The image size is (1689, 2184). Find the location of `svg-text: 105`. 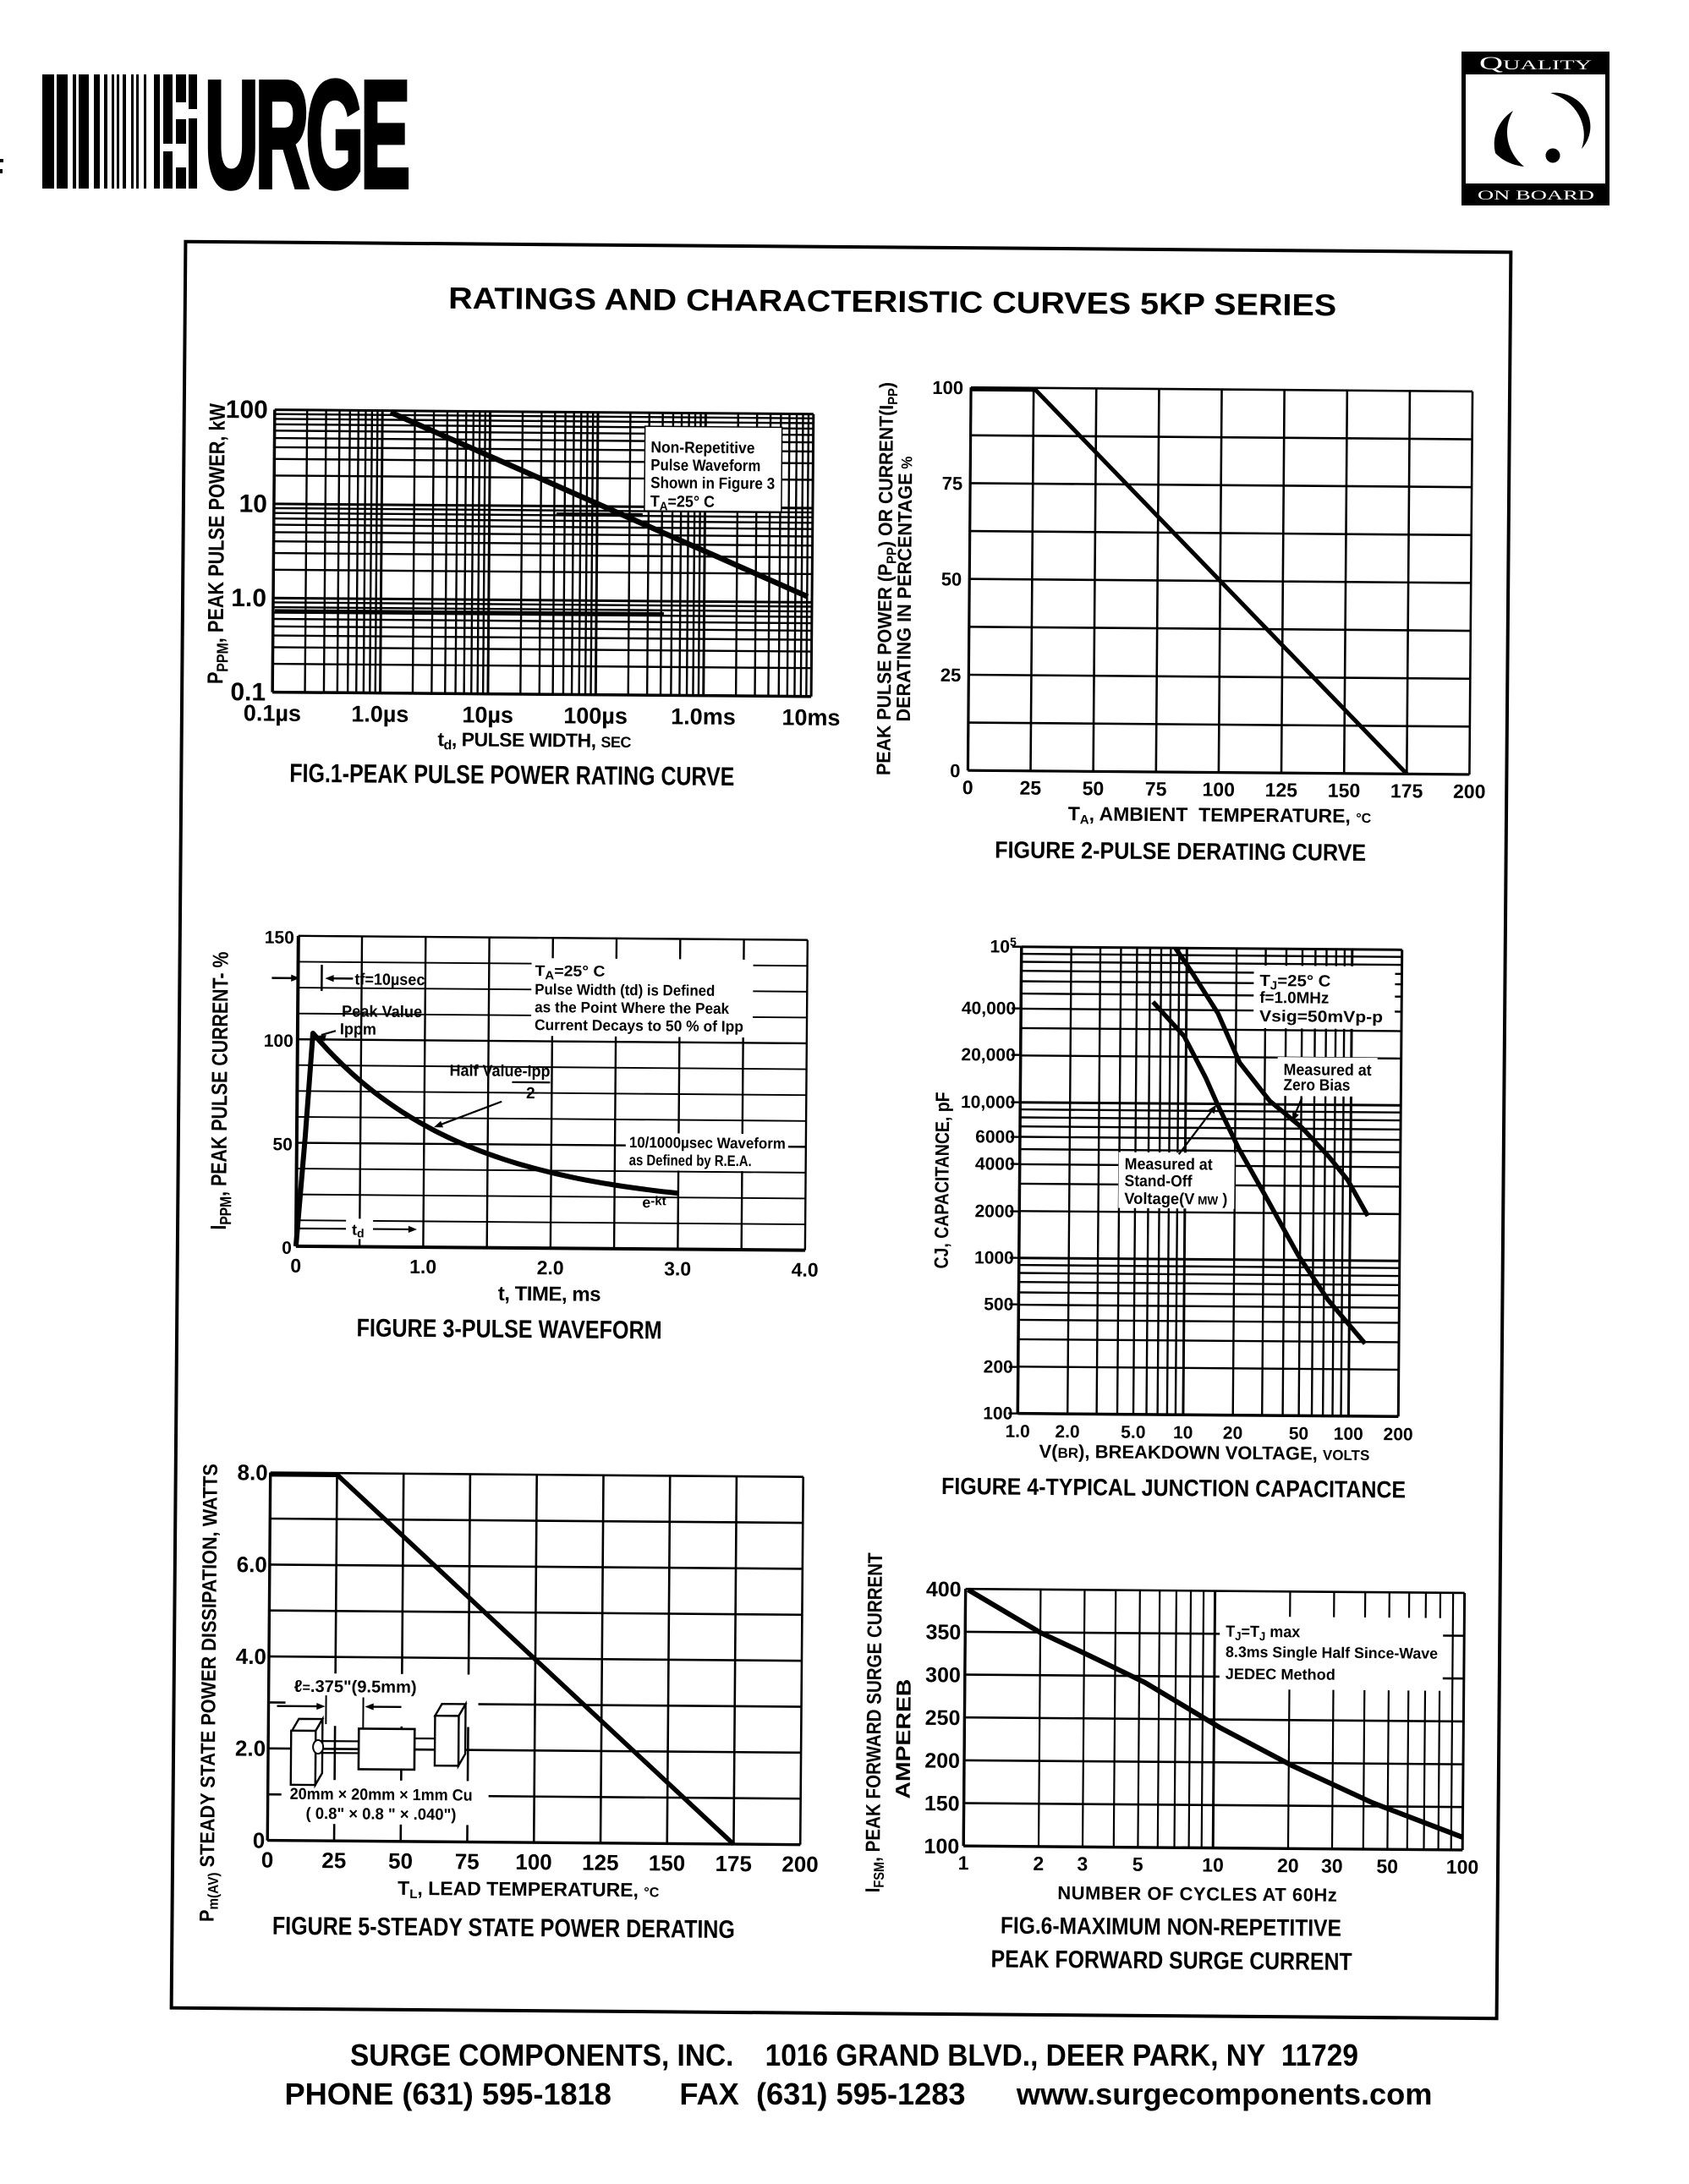

svg-text: 105 is located at coordinates (1003, 945).